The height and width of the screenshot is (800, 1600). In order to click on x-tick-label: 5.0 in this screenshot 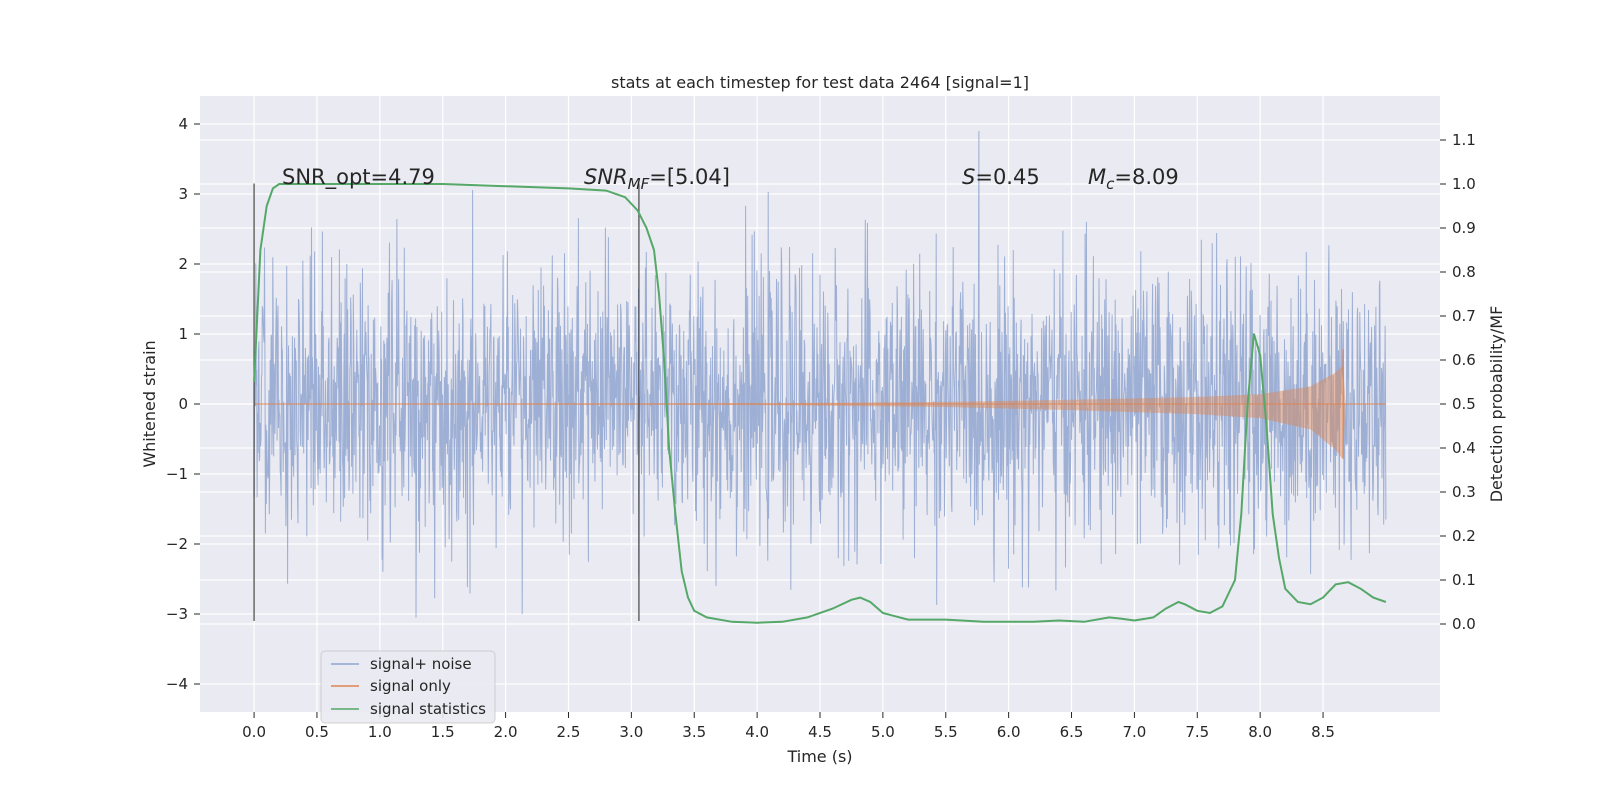, I will do `click(883, 732)`.